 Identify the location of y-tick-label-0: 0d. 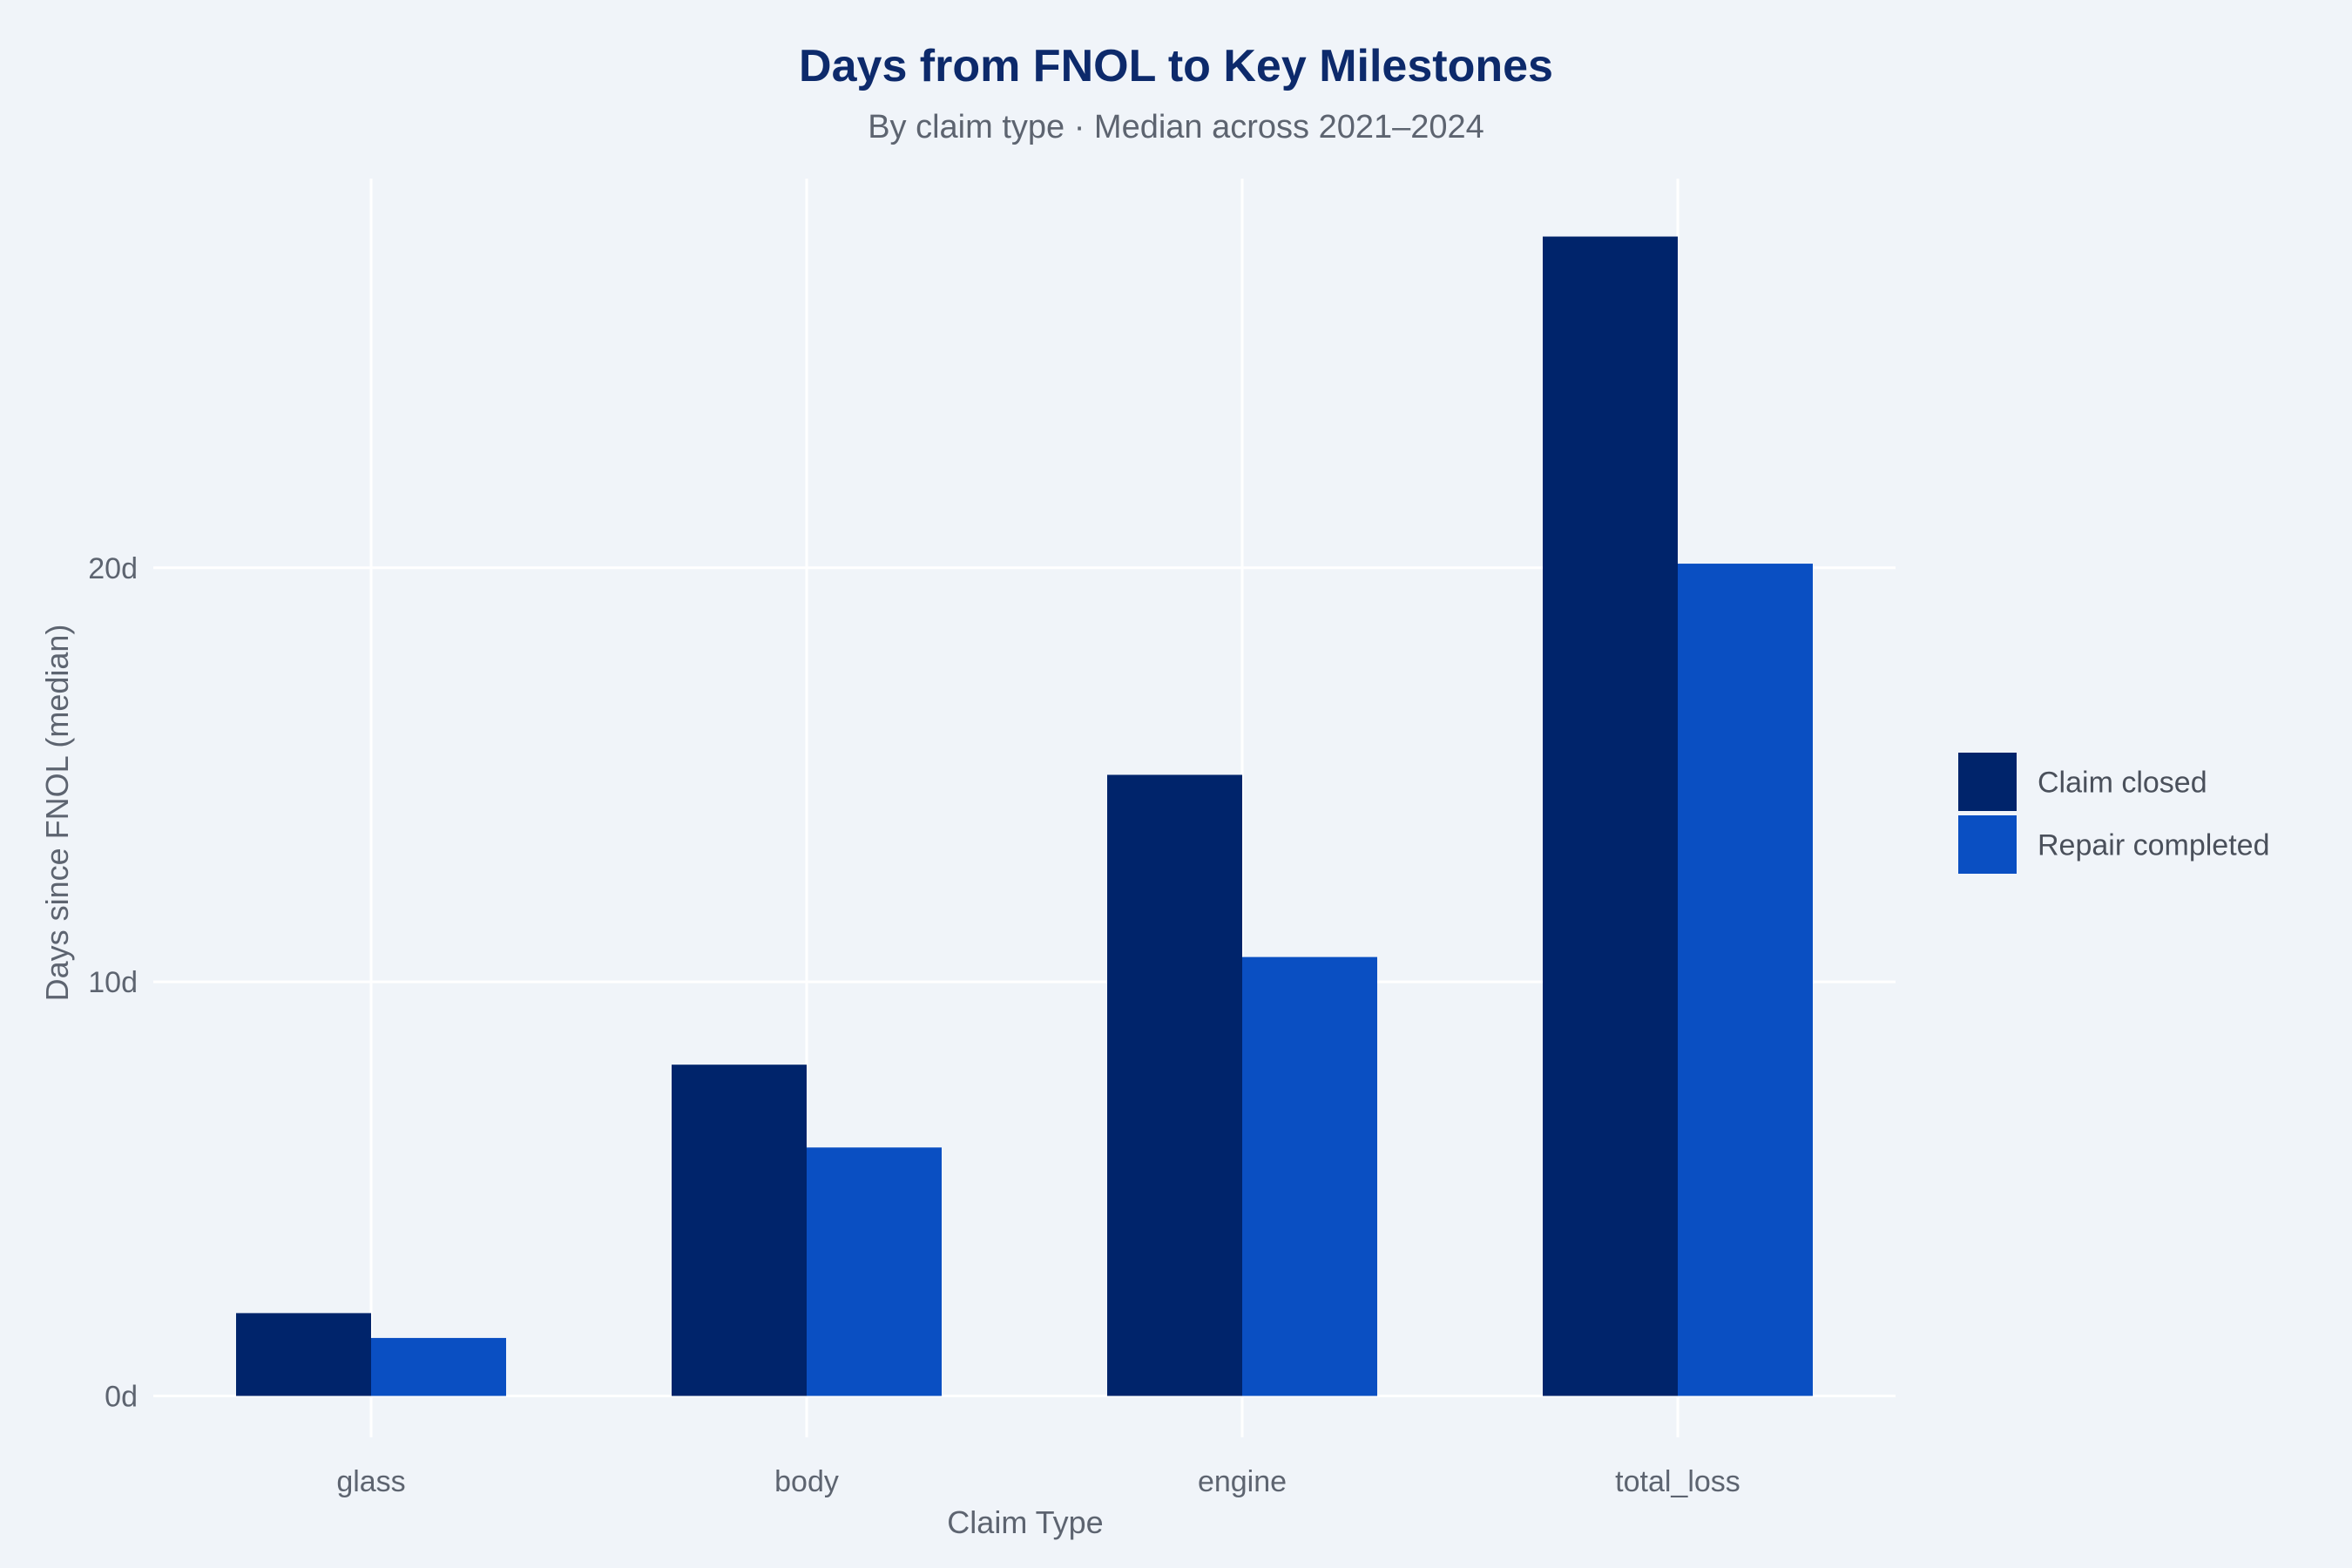
(121, 1396).